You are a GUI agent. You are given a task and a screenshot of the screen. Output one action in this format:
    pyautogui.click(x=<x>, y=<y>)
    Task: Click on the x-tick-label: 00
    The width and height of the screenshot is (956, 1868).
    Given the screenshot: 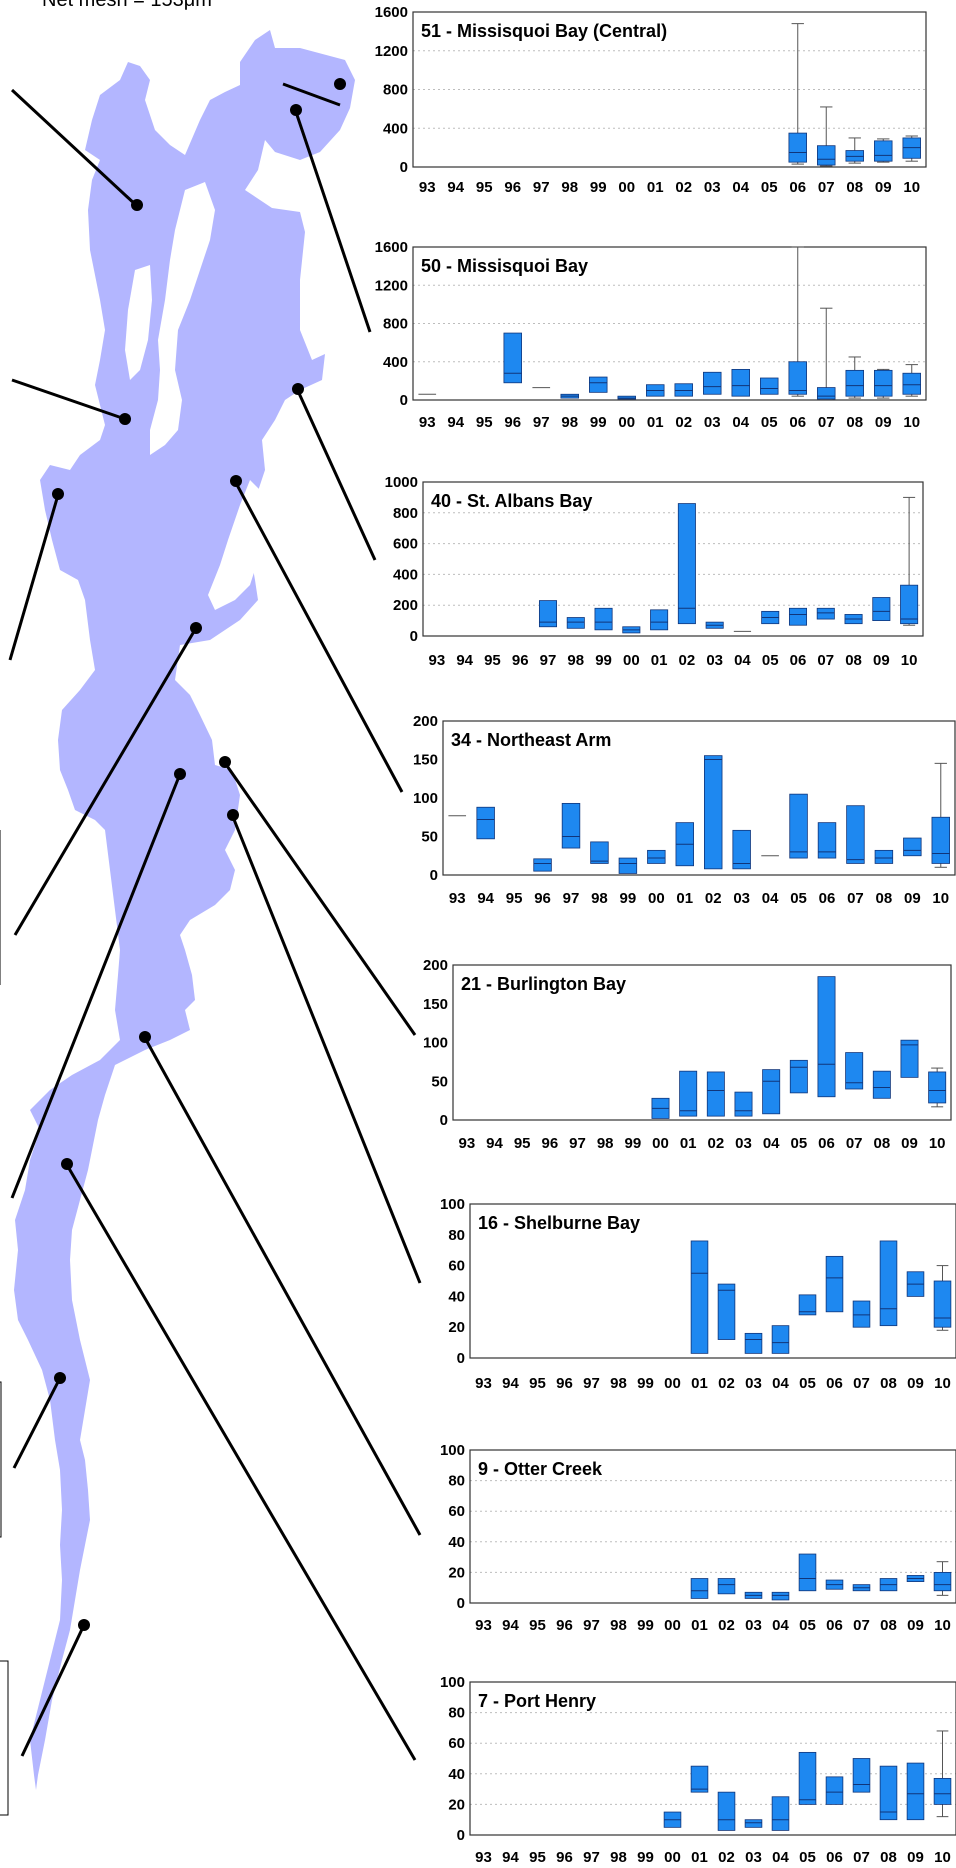 What is the action you would take?
    pyautogui.click(x=626, y=422)
    